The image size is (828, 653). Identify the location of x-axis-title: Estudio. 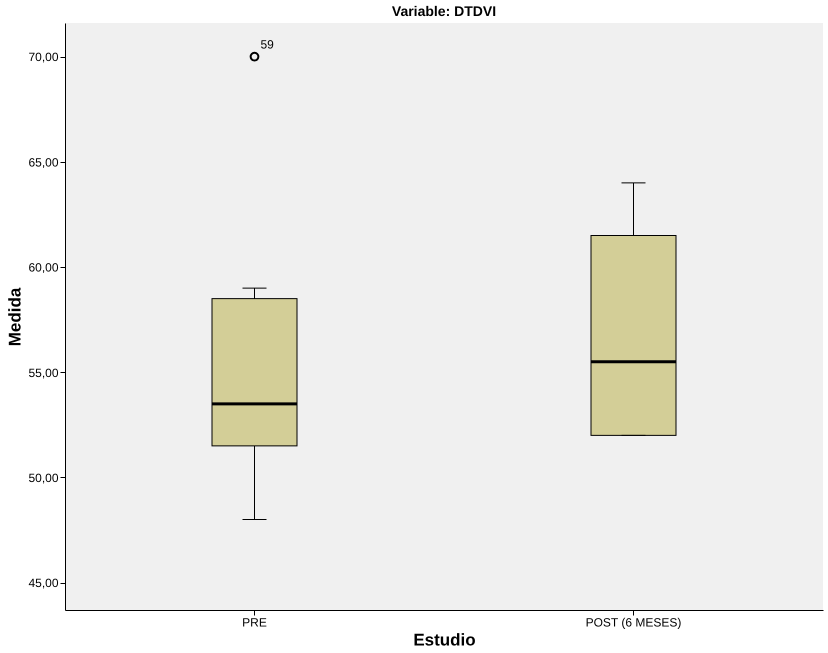
(444, 640).